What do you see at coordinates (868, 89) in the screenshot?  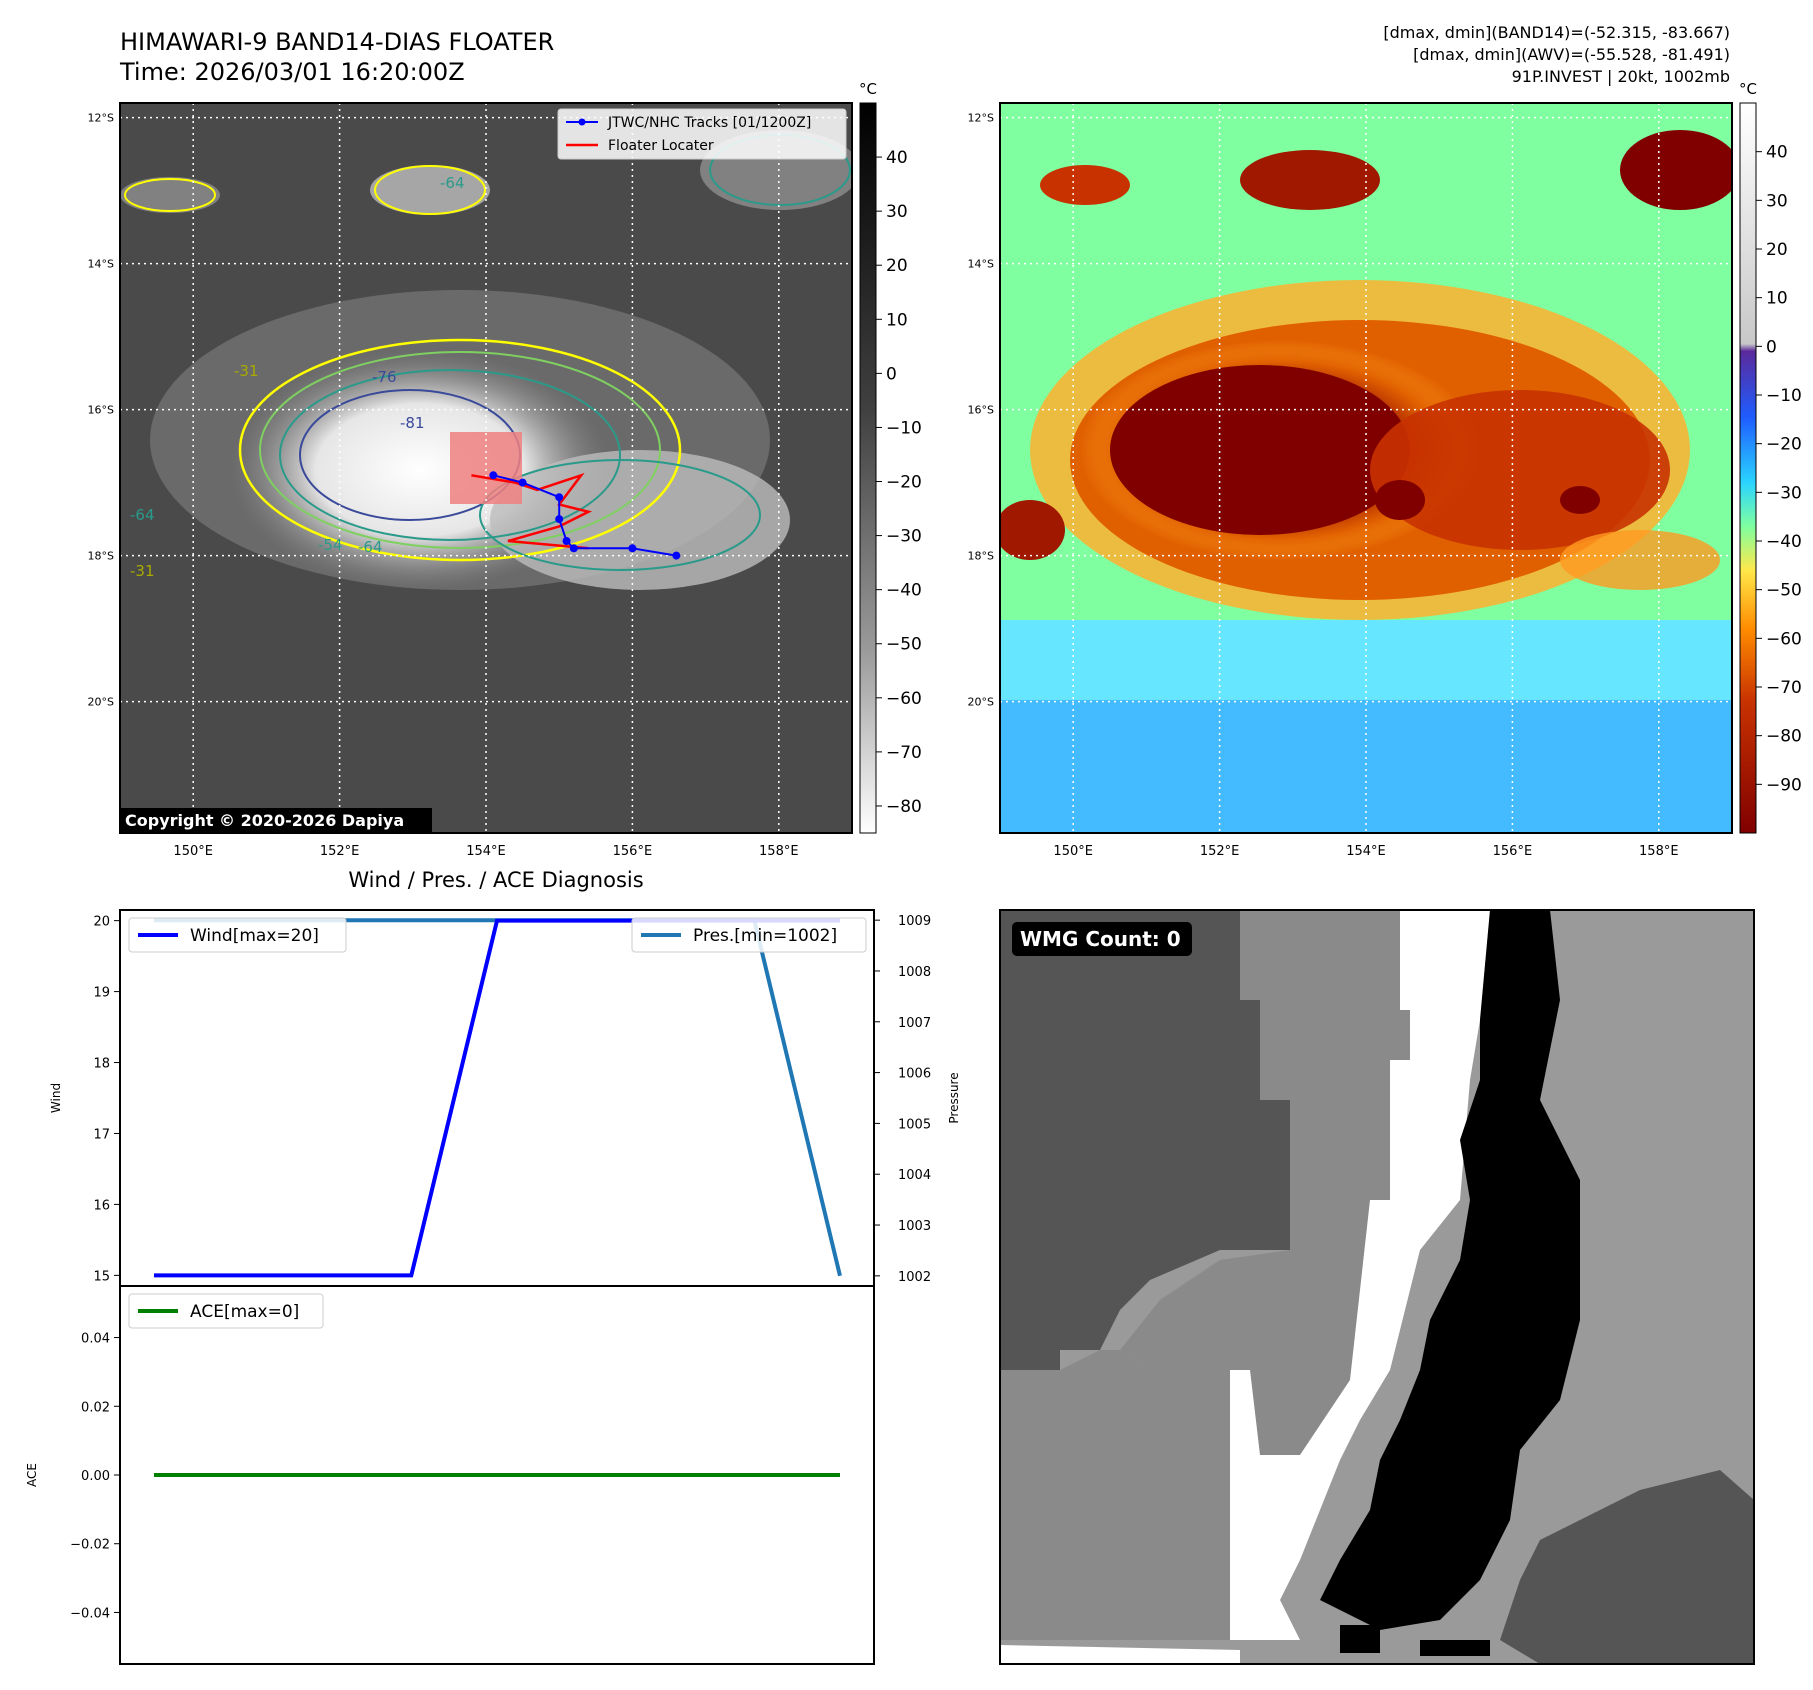 I see `ir-colorbar-unit: °C` at bounding box center [868, 89].